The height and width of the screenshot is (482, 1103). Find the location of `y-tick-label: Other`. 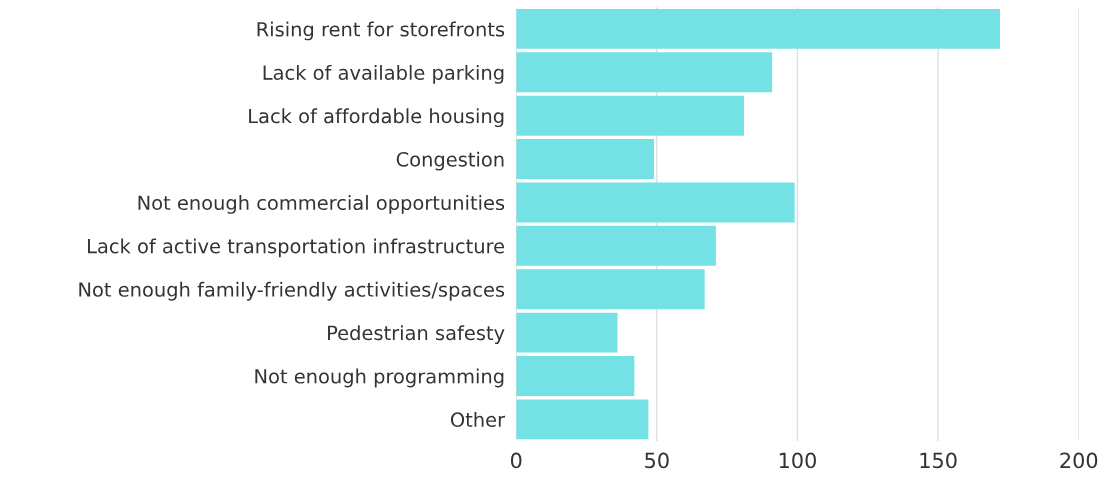

y-tick-label: Other is located at coordinates (478, 419).